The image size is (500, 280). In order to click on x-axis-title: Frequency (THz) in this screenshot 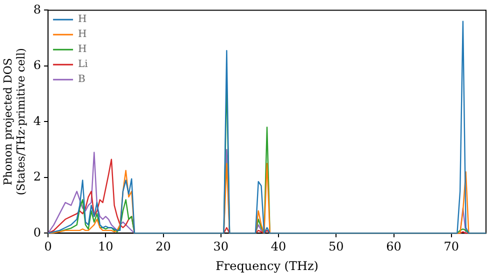, I will do `click(267, 265)`.